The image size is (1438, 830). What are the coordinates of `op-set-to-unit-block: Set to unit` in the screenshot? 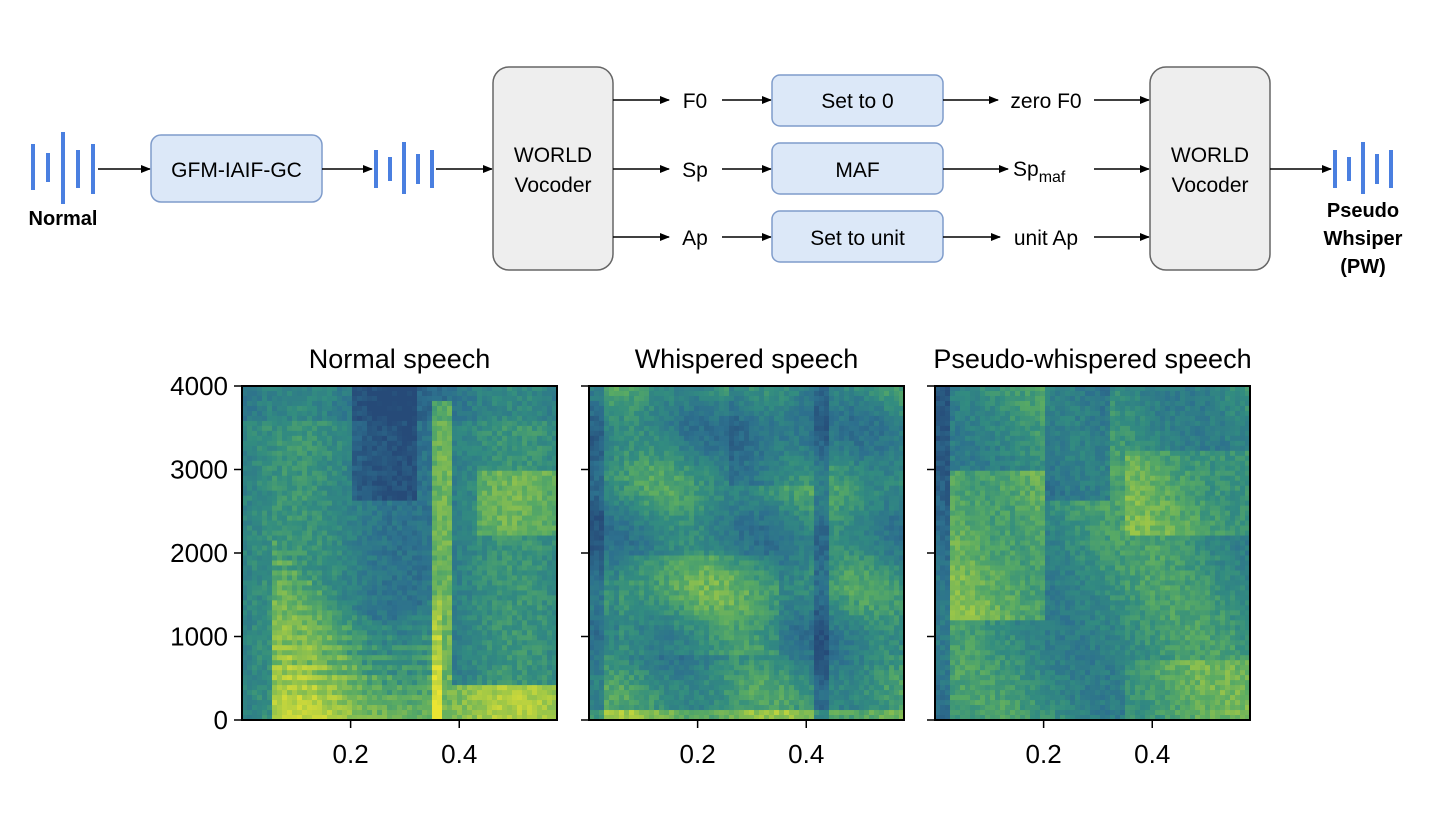 It's located at (857, 236).